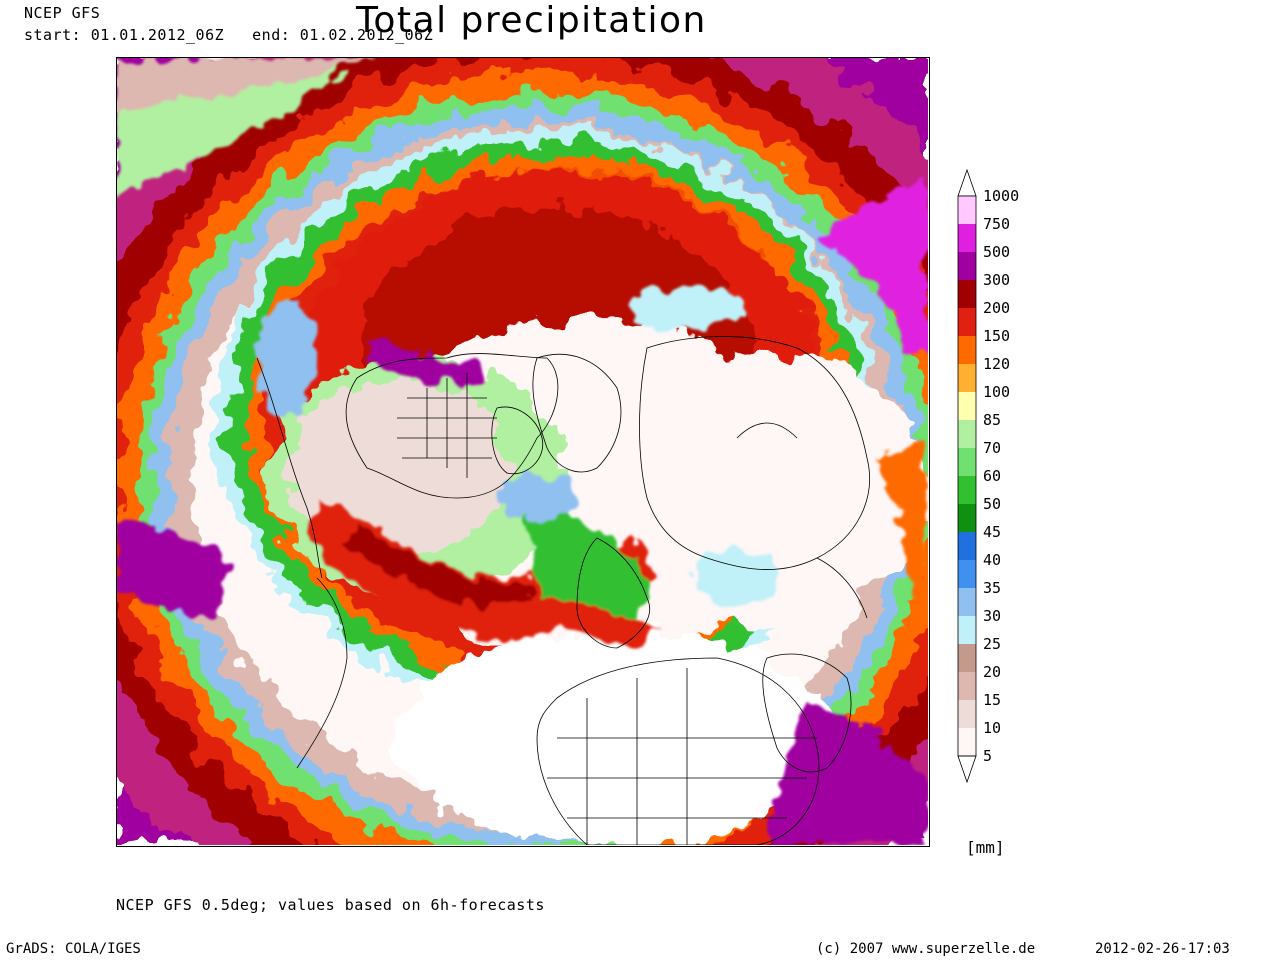 This screenshot has width=1280, height=960. I want to click on colorbar-tick-label: 20, so click(992, 672).